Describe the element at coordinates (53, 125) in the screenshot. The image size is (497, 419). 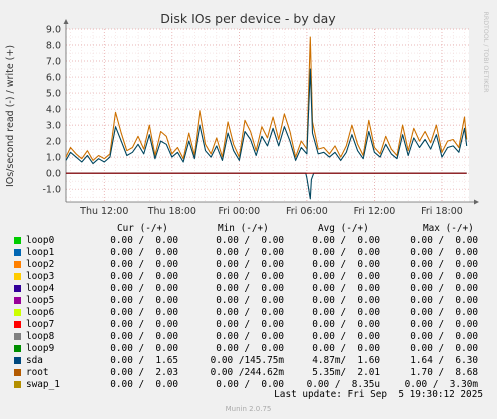
I see `y-tick-label: 3.0` at that location.